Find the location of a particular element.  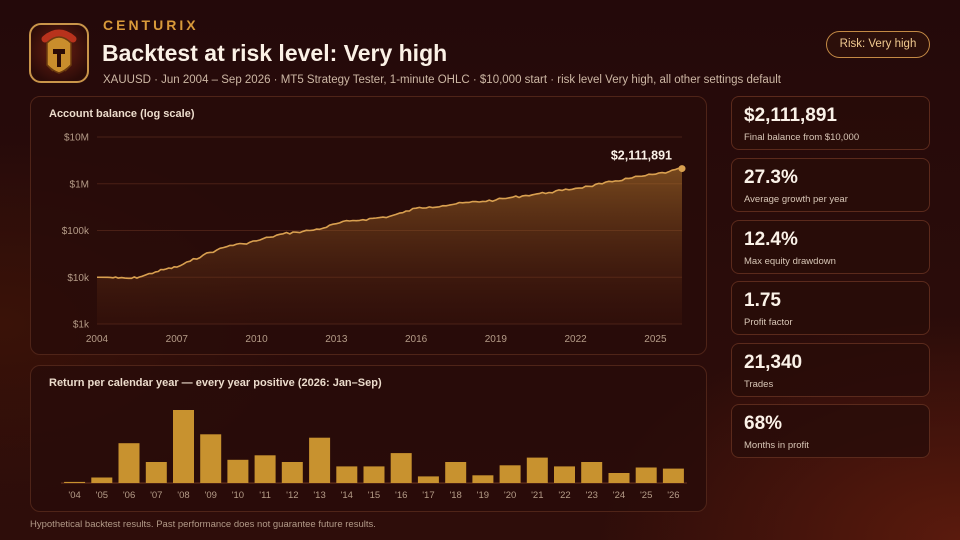

risk-level-badge: Risk: Very high is located at coordinates (878, 44).